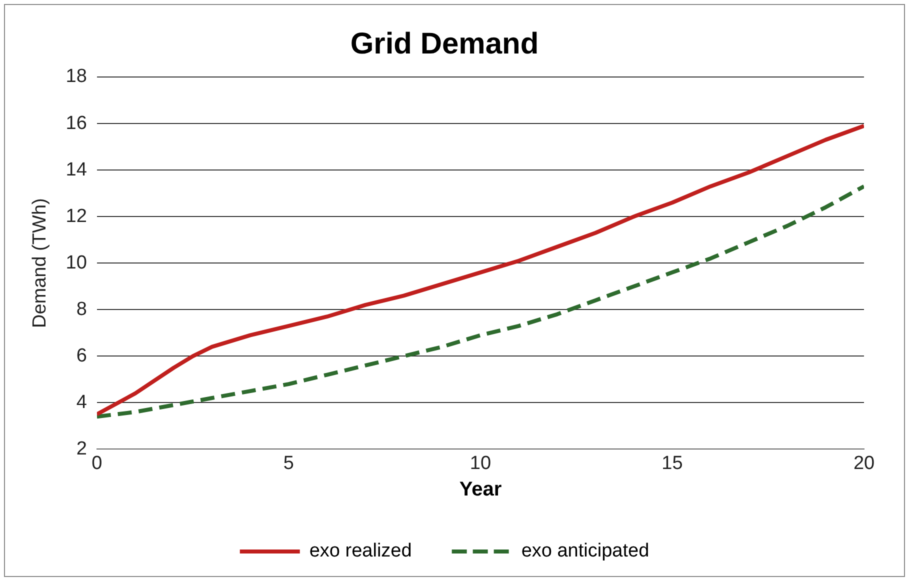 The height and width of the screenshot is (581, 909). Describe the element at coordinates (76, 263) in the screenshot. I see `y-tick-label: 10` at that location.